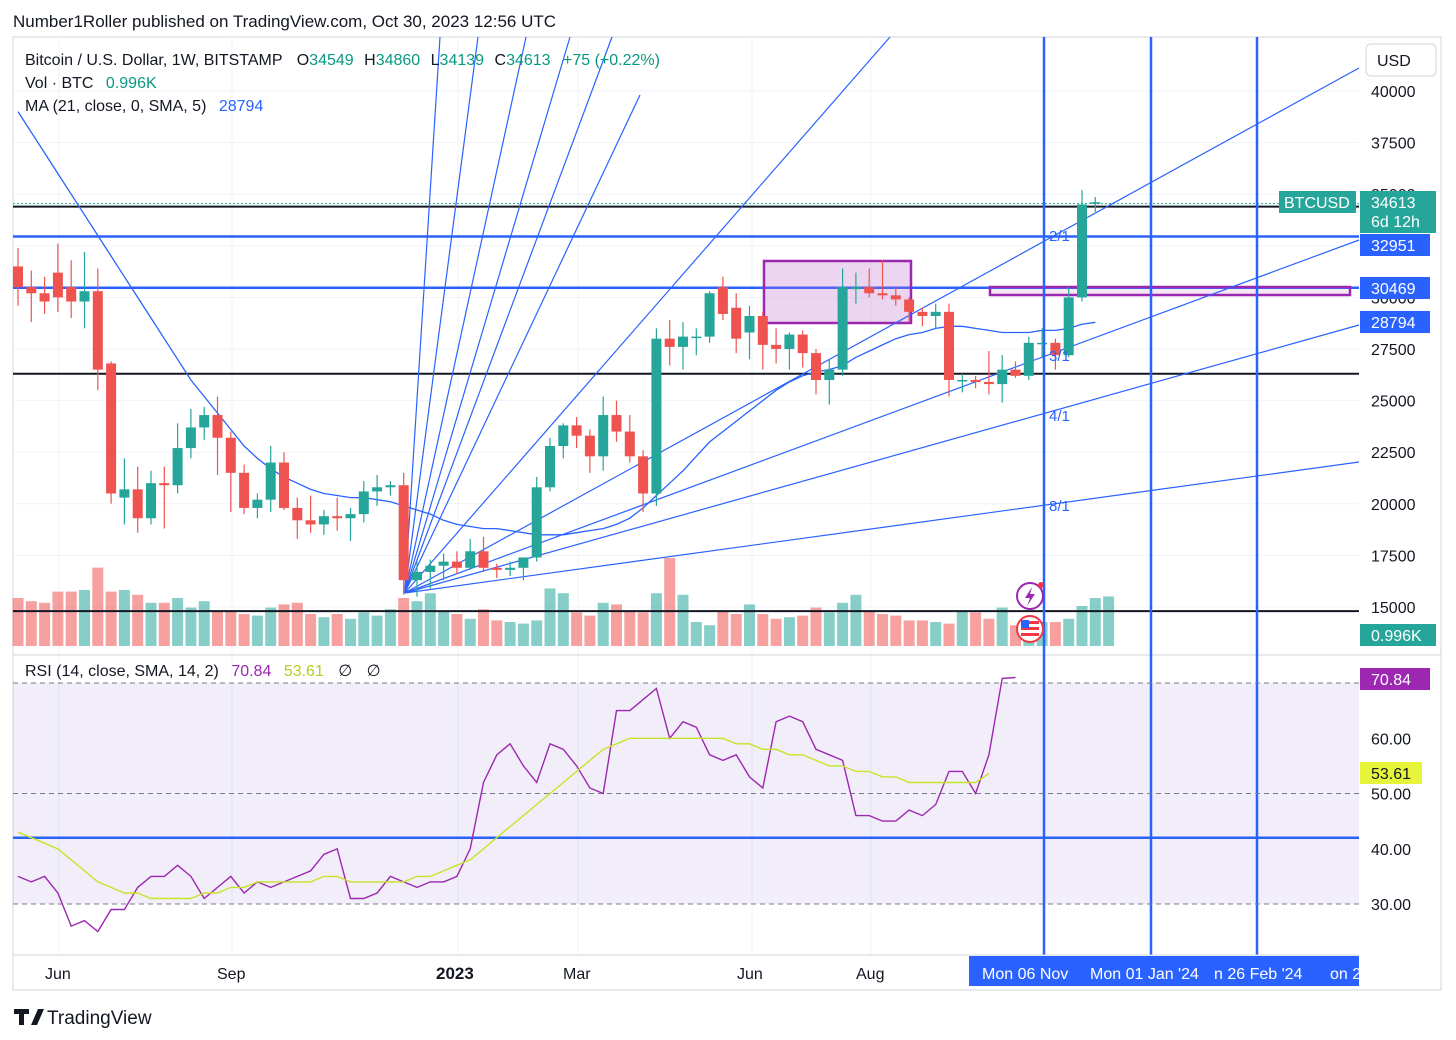 The width and height of the screenshot is (1456, 1040). I want to click on projection-lines, so click(1150, 496).